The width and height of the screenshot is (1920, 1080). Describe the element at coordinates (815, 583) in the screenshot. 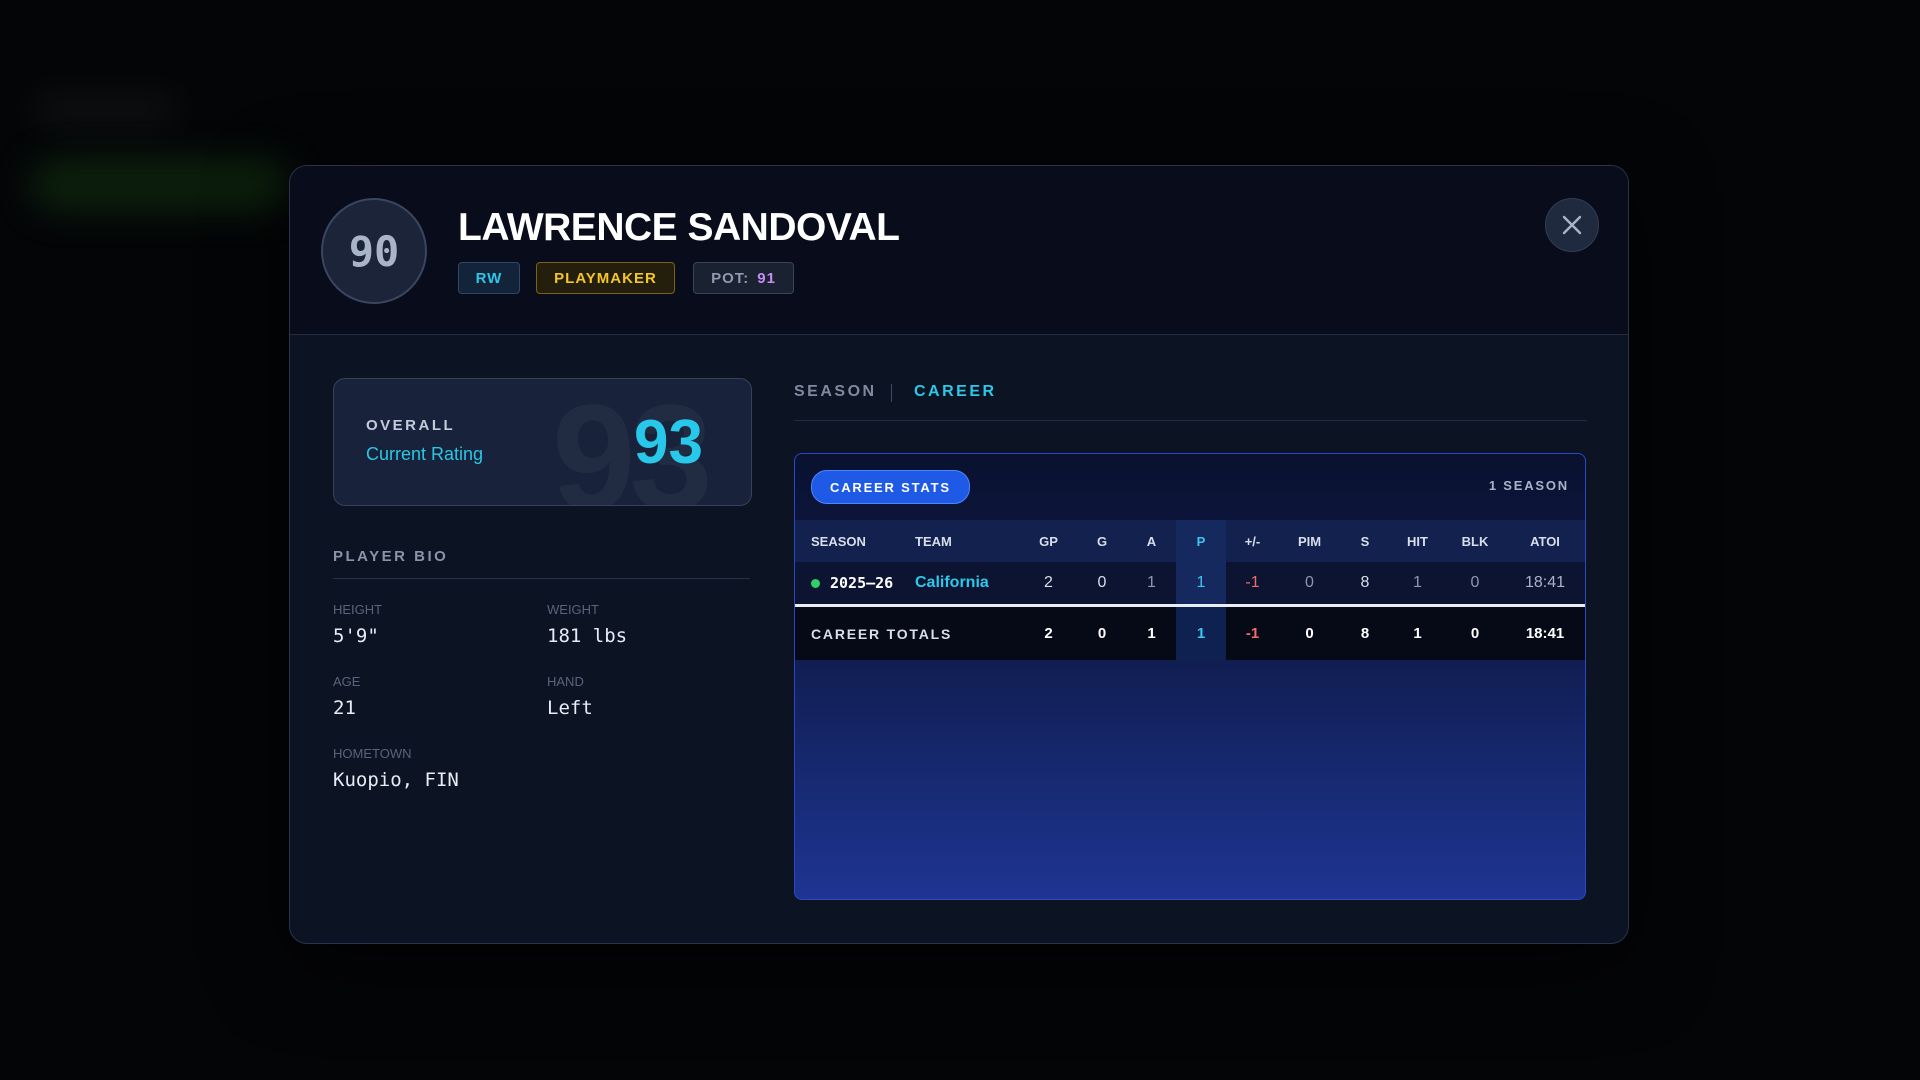

I see `status-dot` at that location.